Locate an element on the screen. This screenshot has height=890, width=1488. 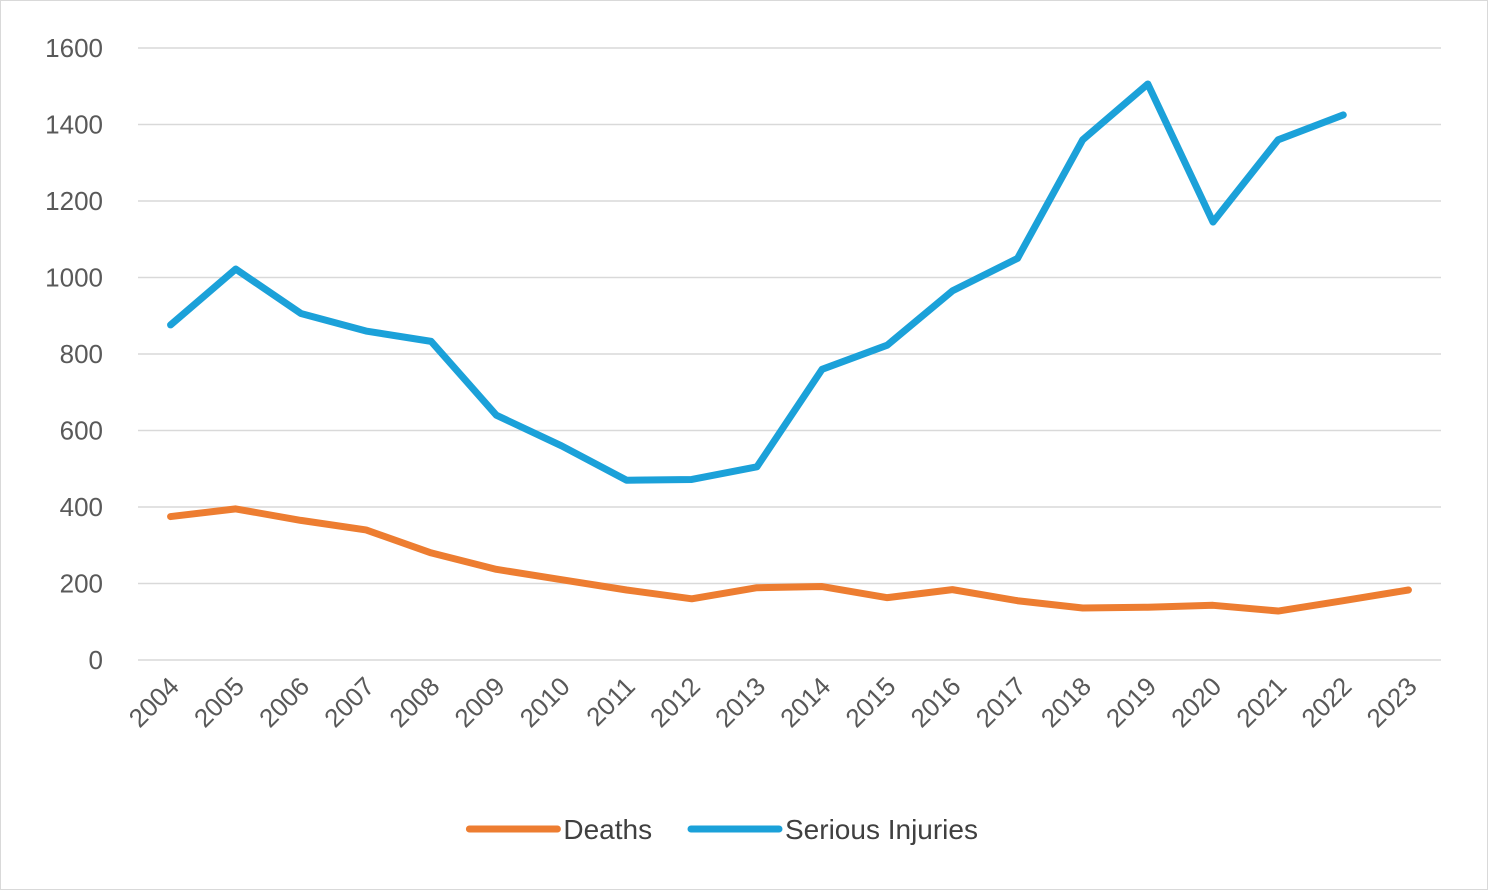
x-tick-label: 2011 is located at coordinates (610, 701).